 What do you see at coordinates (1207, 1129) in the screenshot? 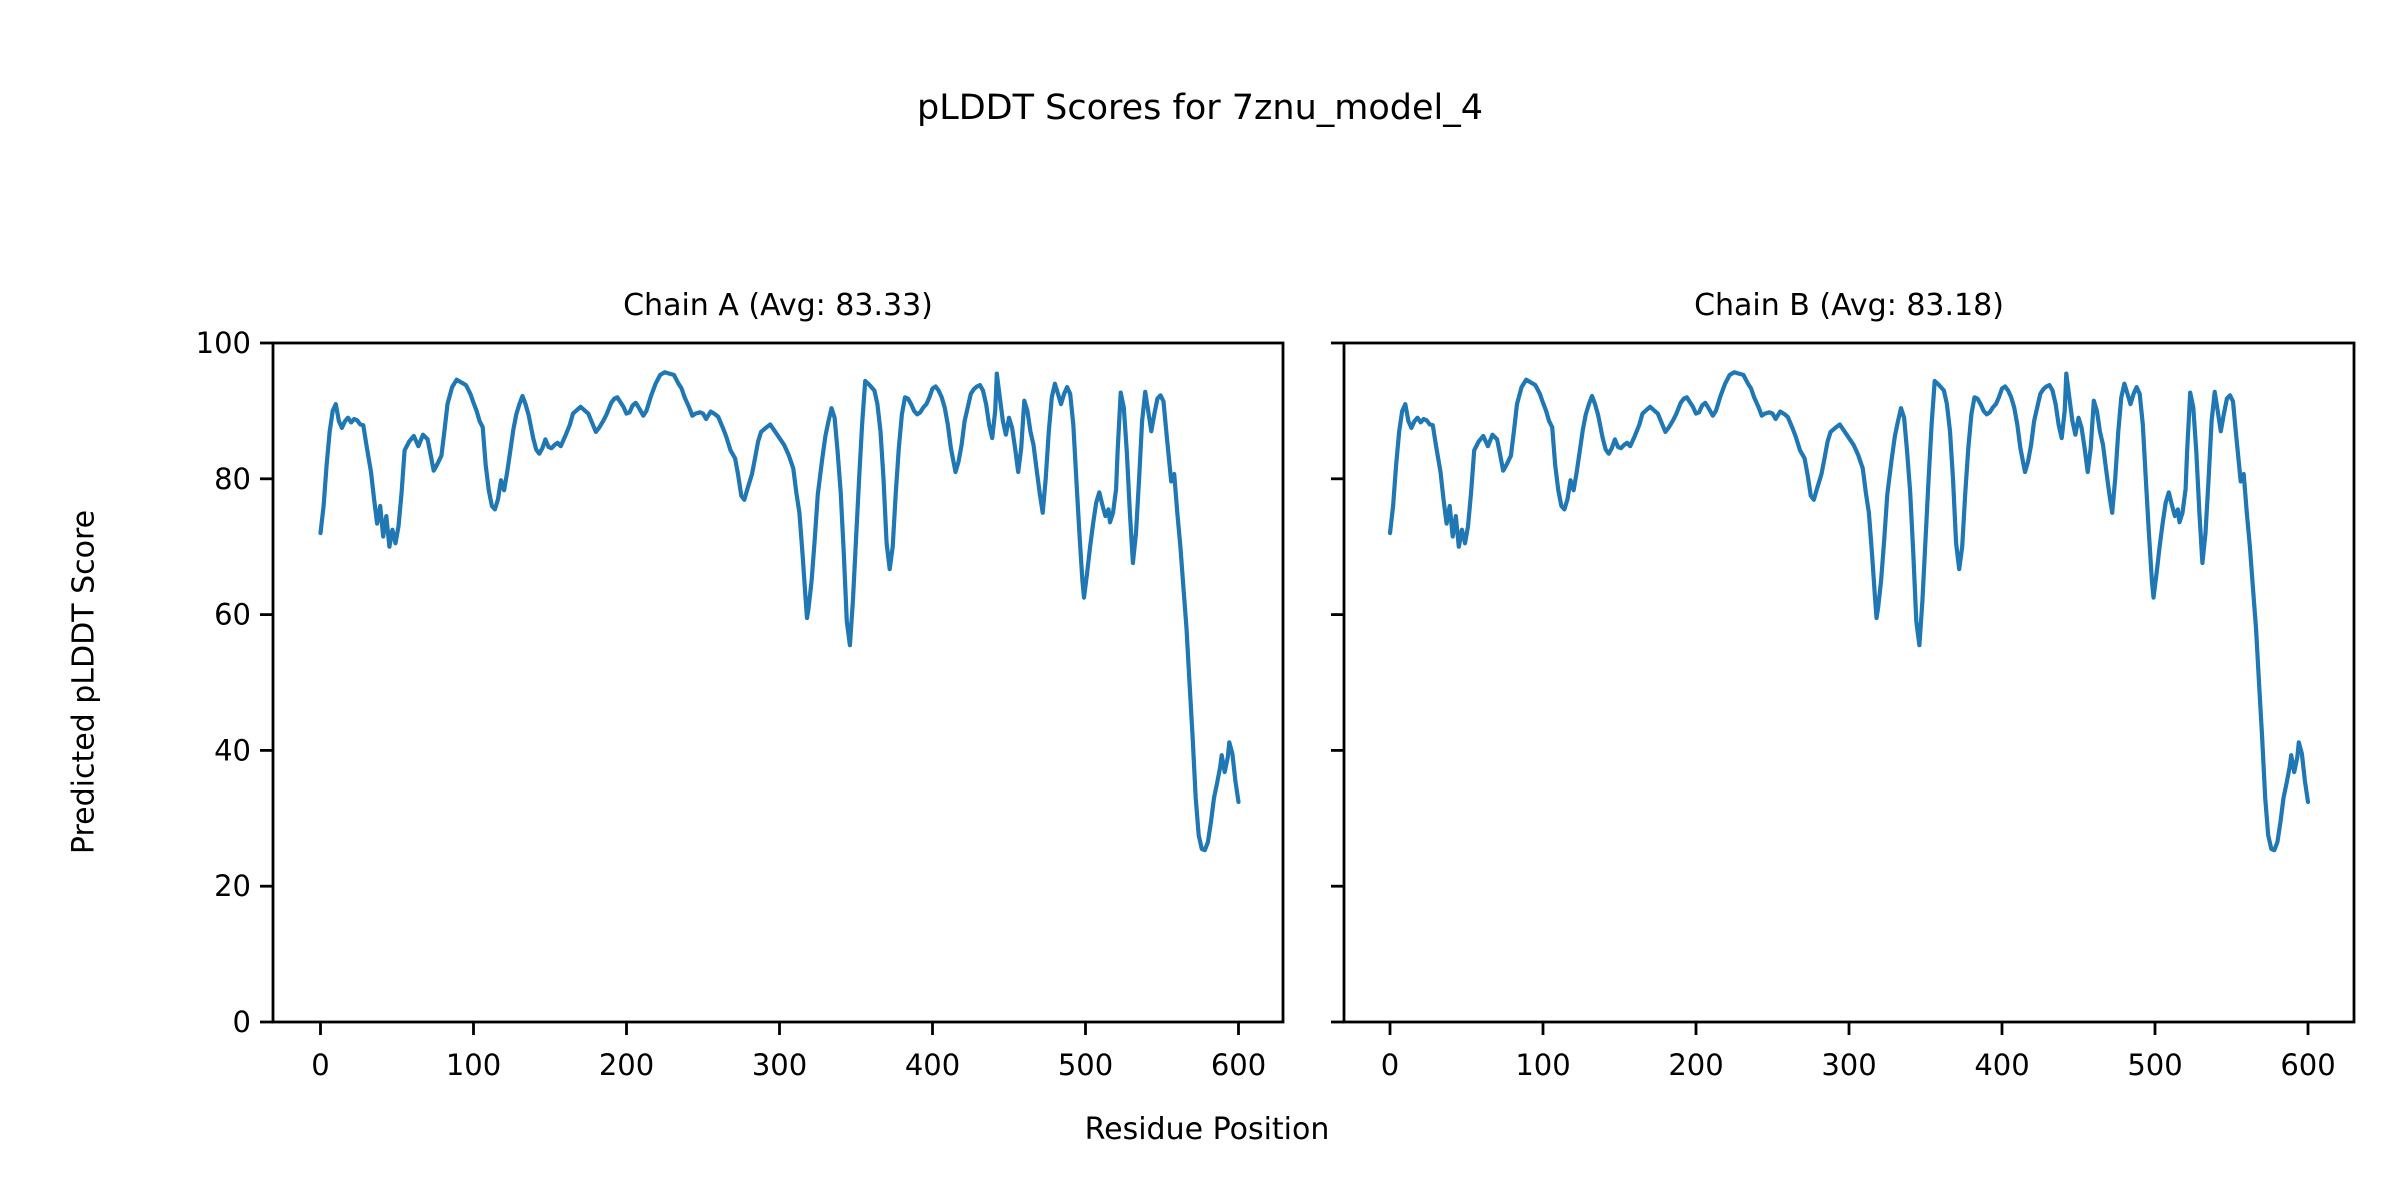
I see `x-axis-label: Residue Position` at bounding box center [1207, 1129].